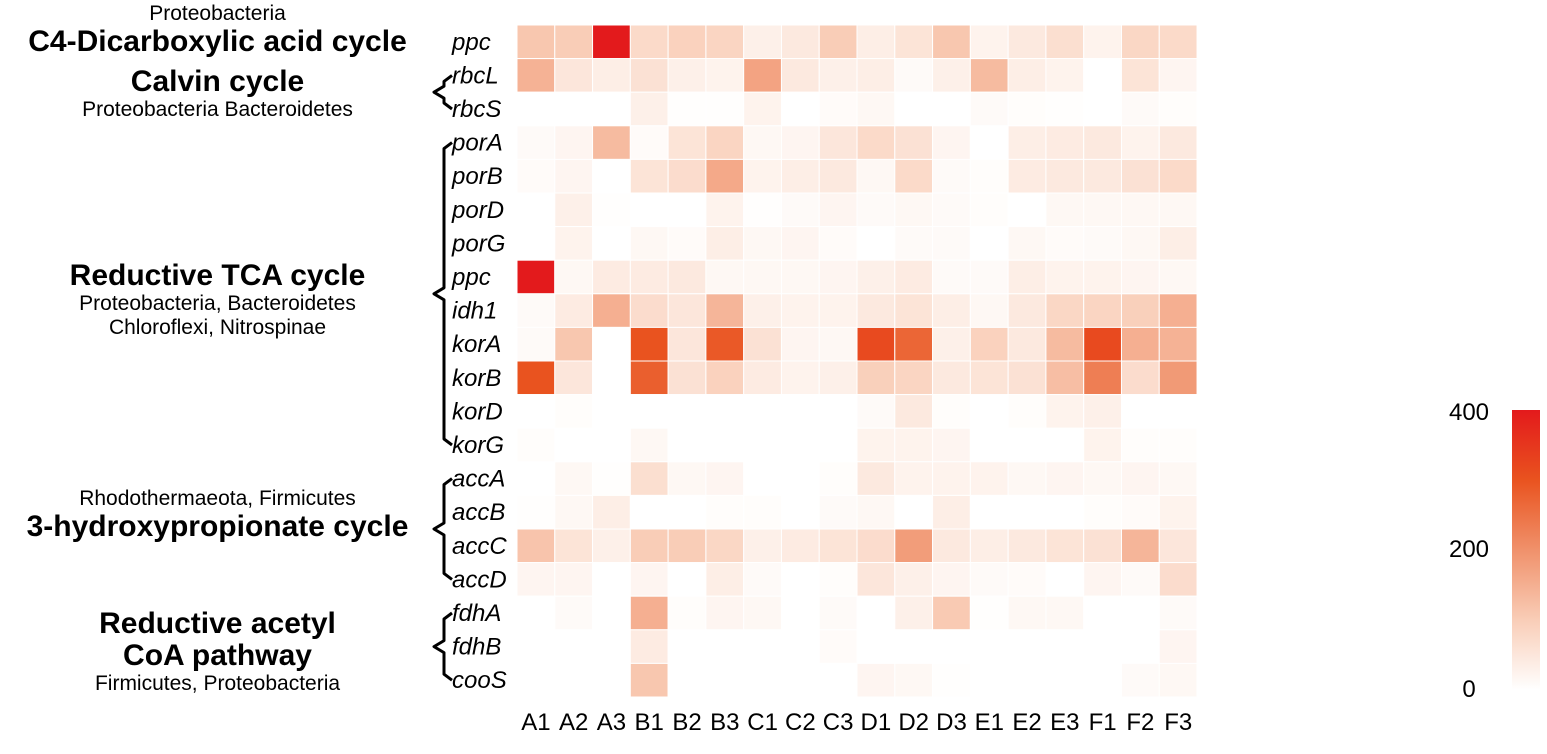 This screenshot has height=754, width=1547. Describe the element at coordinates (479, 680) in the screenshot. I see `row-label: cooS` at that location.